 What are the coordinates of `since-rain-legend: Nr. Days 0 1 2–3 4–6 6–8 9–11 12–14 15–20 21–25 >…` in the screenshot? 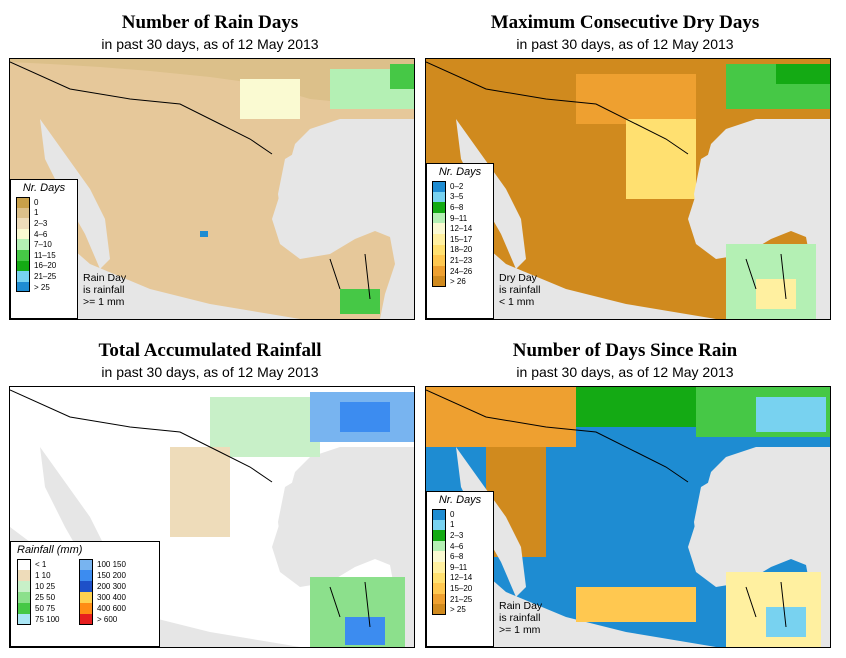 It's located at (460, 569).